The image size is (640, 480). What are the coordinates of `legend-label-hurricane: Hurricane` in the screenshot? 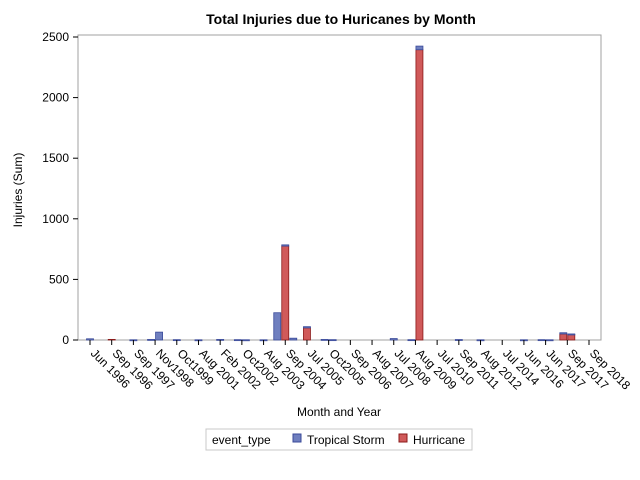 It's located at (439, 440).